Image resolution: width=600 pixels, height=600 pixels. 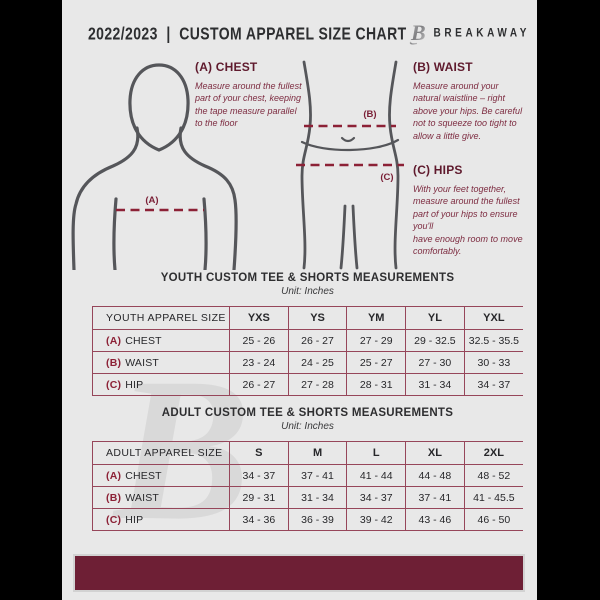 What do you see at coordinates (259, 519) in the screenshot?
I see `adult-hip-s: 34 - 36` at bounding box center [259, 519].